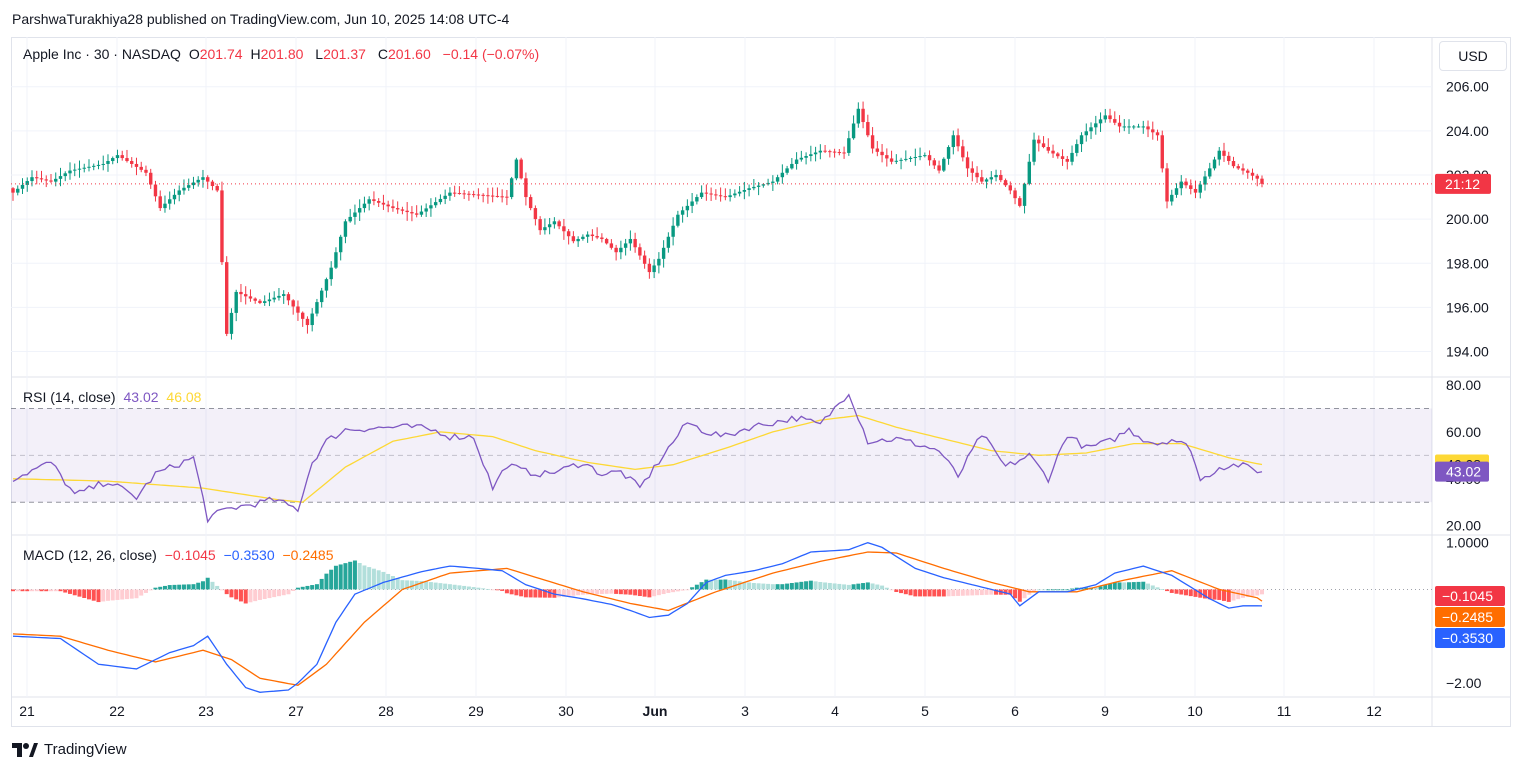 The height and width of the screenshot is (772, 1524). Describe the element at coordinates (69, 749) in the screenshot. I see `footer-brand: TradingView` at that location.